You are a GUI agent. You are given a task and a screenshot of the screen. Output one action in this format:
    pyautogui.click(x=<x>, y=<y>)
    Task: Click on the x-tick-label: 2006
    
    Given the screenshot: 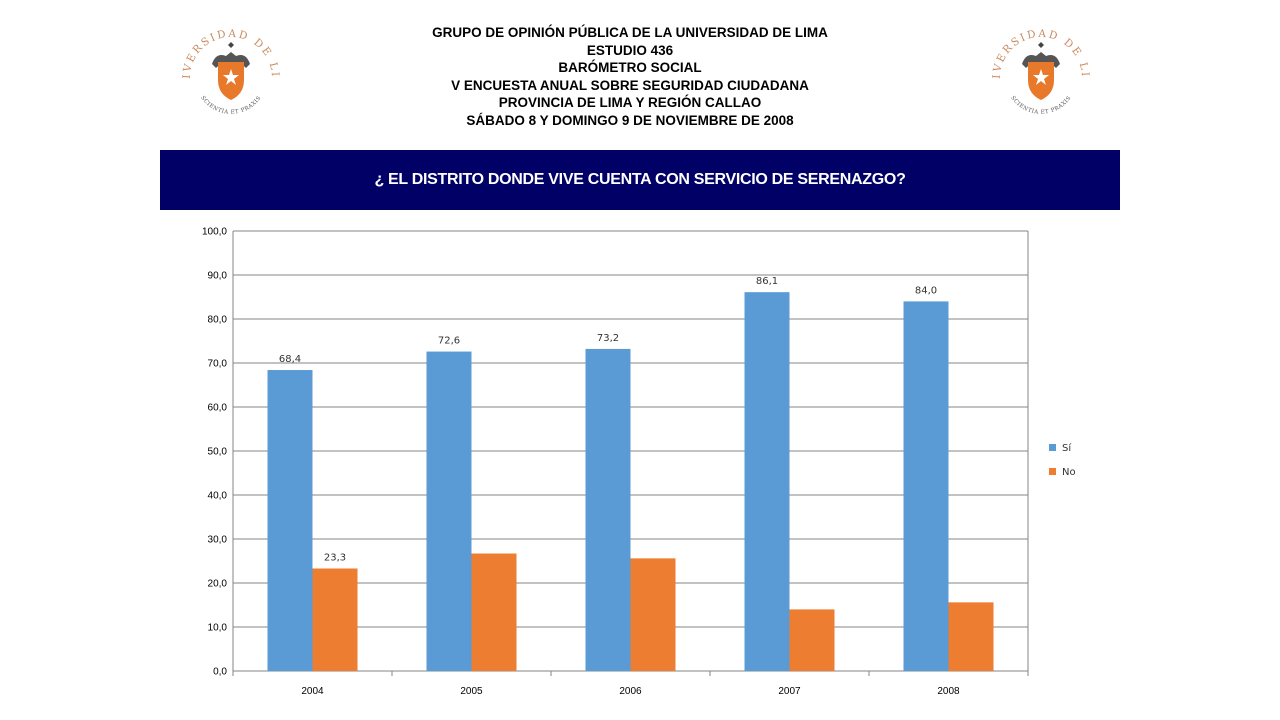 What is the action you would take?
    pyautogui.click(x=630, y=691)
    